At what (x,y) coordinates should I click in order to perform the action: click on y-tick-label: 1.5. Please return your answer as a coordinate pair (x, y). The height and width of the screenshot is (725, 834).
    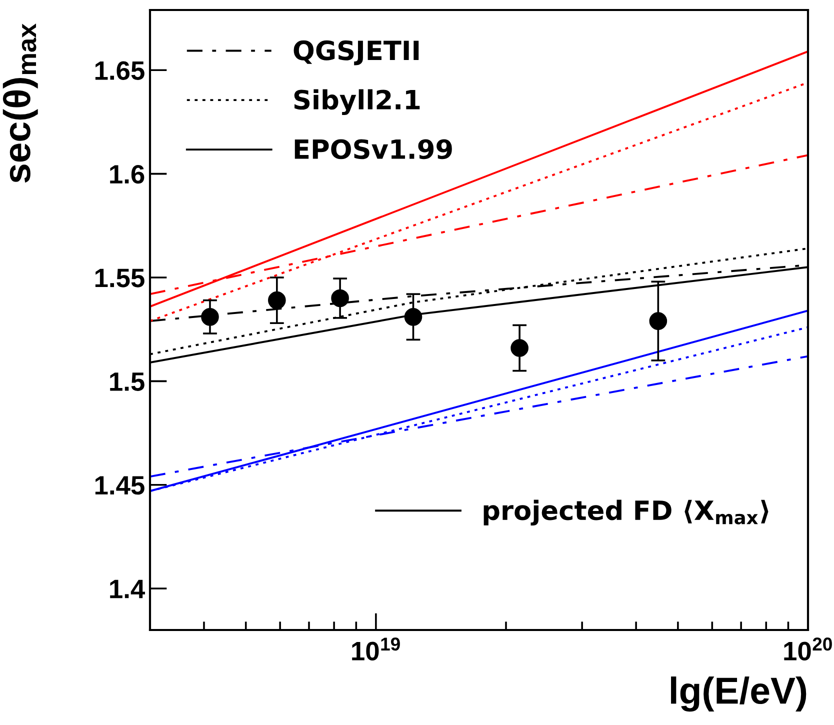
    Looking at the image, I should click on (127, 381).